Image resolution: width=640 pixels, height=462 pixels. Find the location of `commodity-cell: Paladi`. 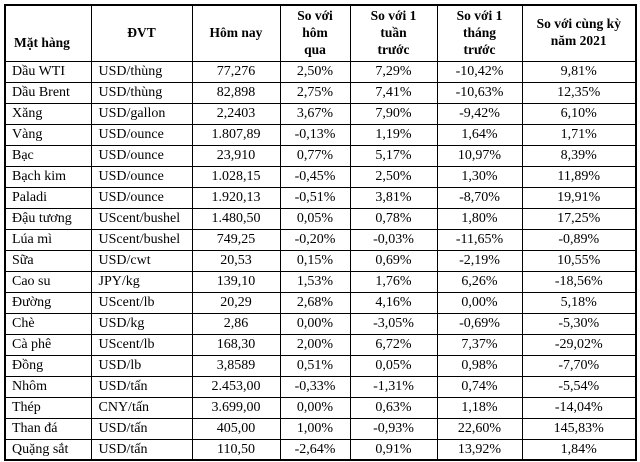

commodity-cell: Paladi is located at coordinates (48, 197).